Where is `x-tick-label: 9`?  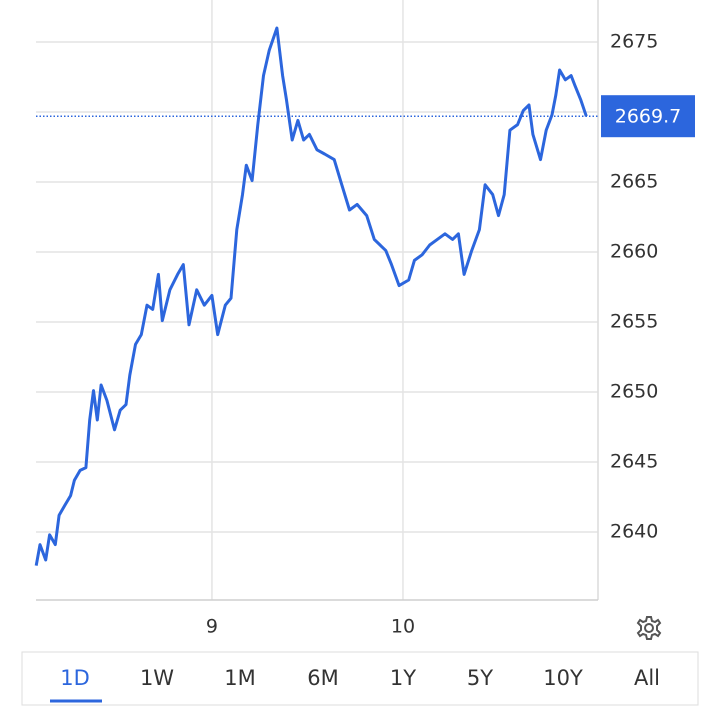 x-tick-label: 9 is located at coordinates (212, 627).